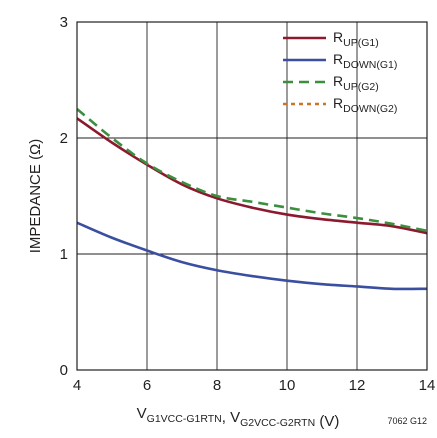 This screenshot has width=437, height=438. What do you see at coordinates (407, 421) in the screenshot?
I see `figure-code: 7062 G12` at bounding box center [407, 421].